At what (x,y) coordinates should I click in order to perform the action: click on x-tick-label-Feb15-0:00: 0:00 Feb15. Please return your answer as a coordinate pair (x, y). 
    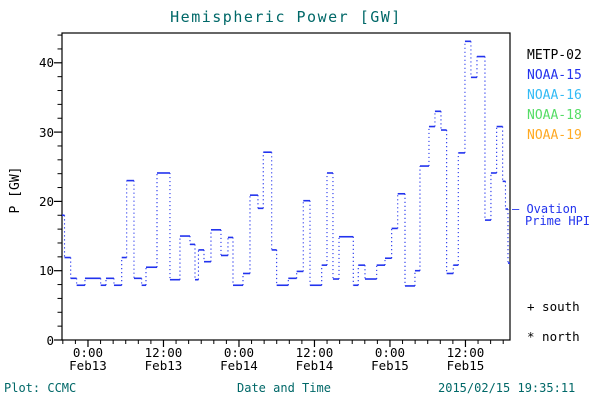
    Looking at the image, I should click on (390, 359).